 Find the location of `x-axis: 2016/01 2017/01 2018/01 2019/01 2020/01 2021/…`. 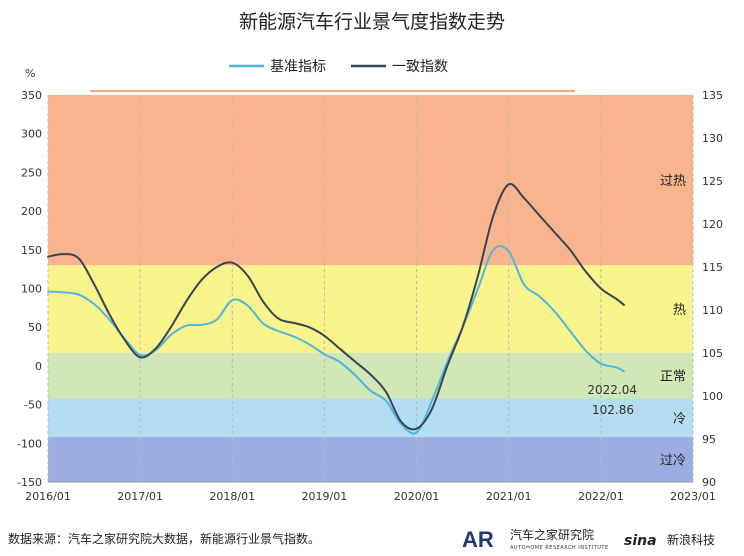

x-axis: 2016/01 2017/01 2018/01 2019/01 2020/01 2021/… is located at coordinates (370, 496).